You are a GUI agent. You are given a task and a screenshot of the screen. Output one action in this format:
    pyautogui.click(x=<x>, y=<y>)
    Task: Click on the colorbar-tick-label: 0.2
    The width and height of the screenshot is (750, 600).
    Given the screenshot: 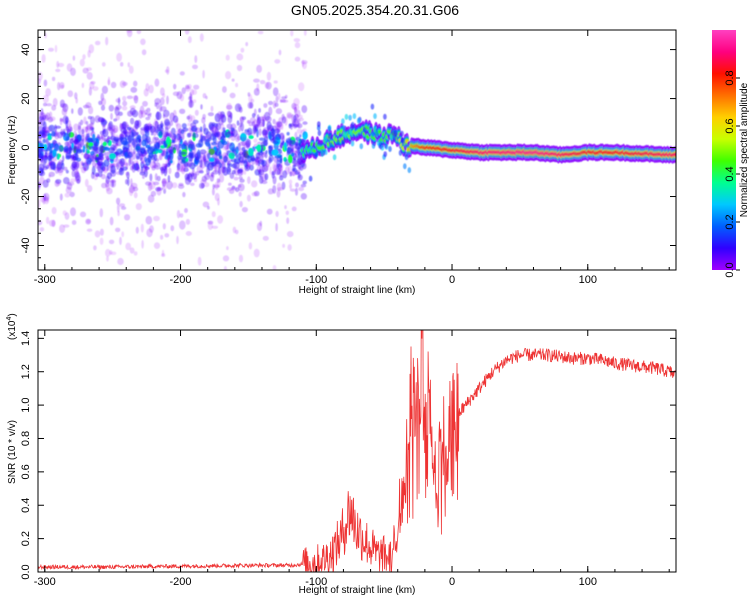 What is the action you would take?
    pyautogui.click(x=730, y=221)
    